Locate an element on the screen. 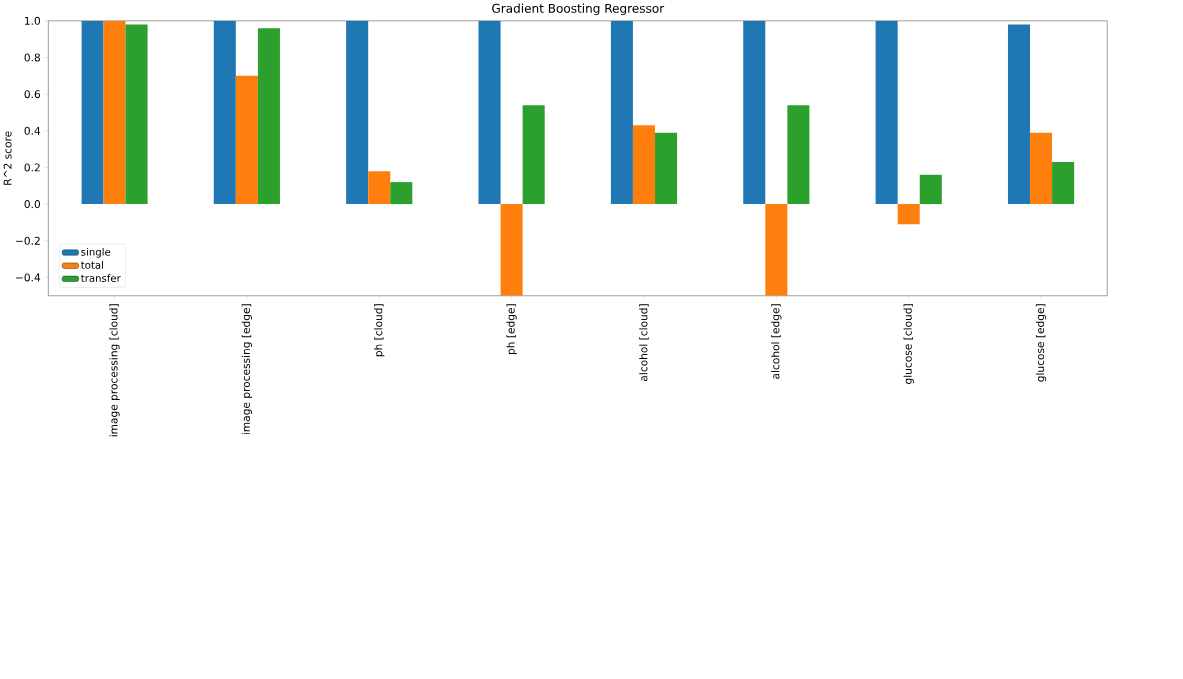 This screenshot has width=1183, height=679. y-tick-label: 1.0 is located at coordinates (33, 20).